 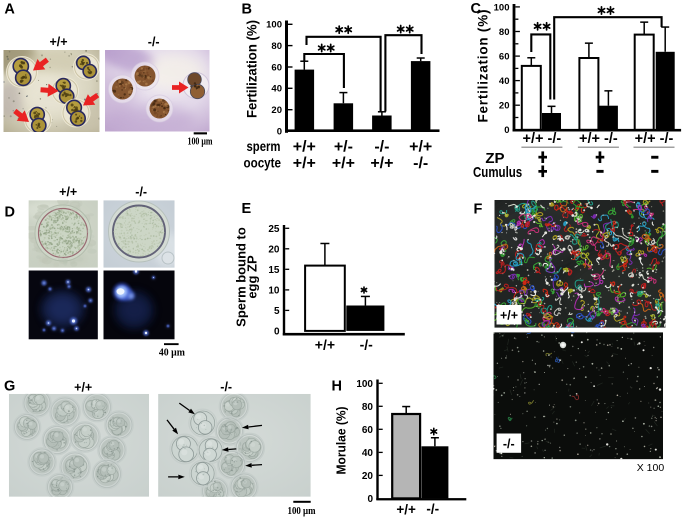 What do you see at coordinates (651, 468) in the screenshot?
I see `svg-text: X 100` at bounding box center [651, 468].